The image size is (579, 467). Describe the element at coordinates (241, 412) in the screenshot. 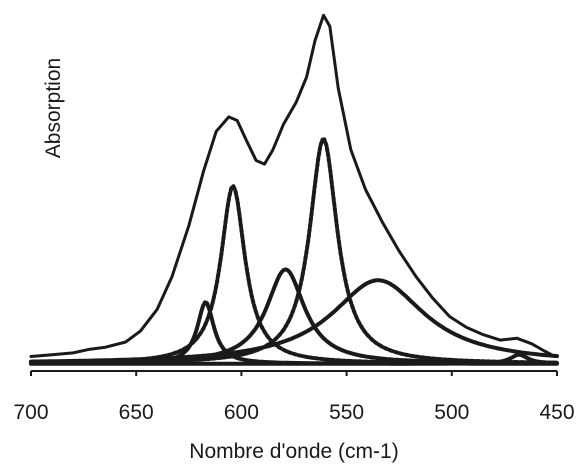

I see `x-tick-label: 600` at that location.